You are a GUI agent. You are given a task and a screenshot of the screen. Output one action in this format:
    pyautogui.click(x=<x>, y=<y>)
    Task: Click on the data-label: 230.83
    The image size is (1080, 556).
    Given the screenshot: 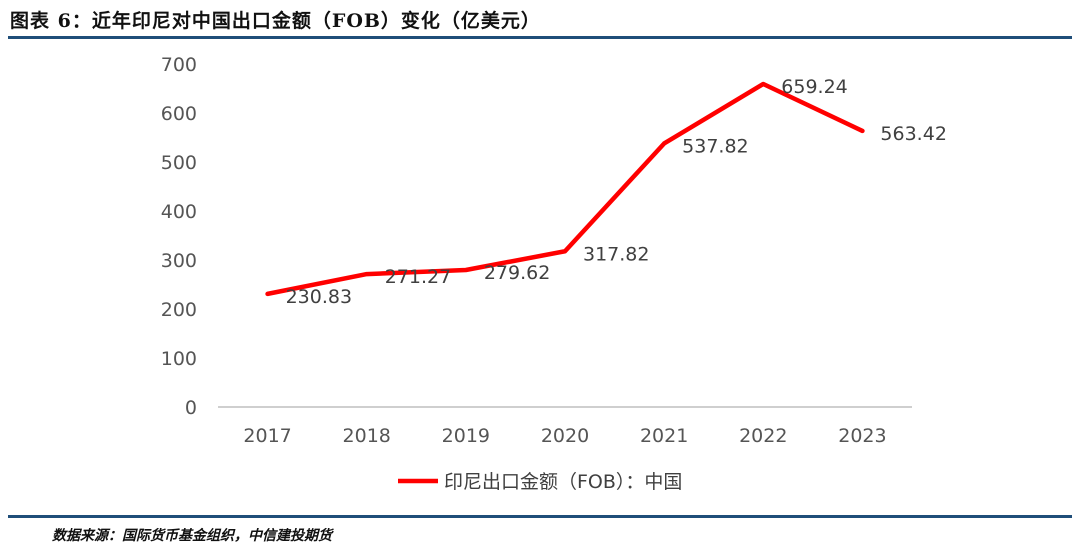 What is the action you would take?
    pyautogui.click(x=319, y=297)
    